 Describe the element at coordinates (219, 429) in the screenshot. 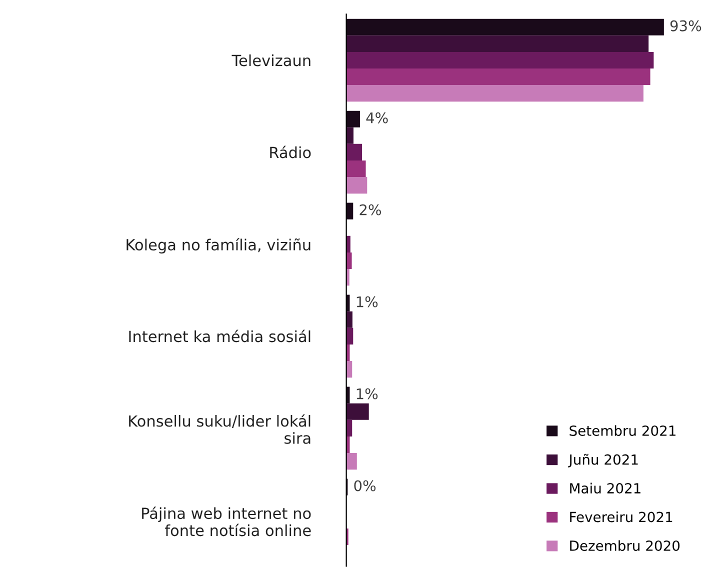

I see `y-tick-label: Konsellu suku/lider lokál sira` at that location.